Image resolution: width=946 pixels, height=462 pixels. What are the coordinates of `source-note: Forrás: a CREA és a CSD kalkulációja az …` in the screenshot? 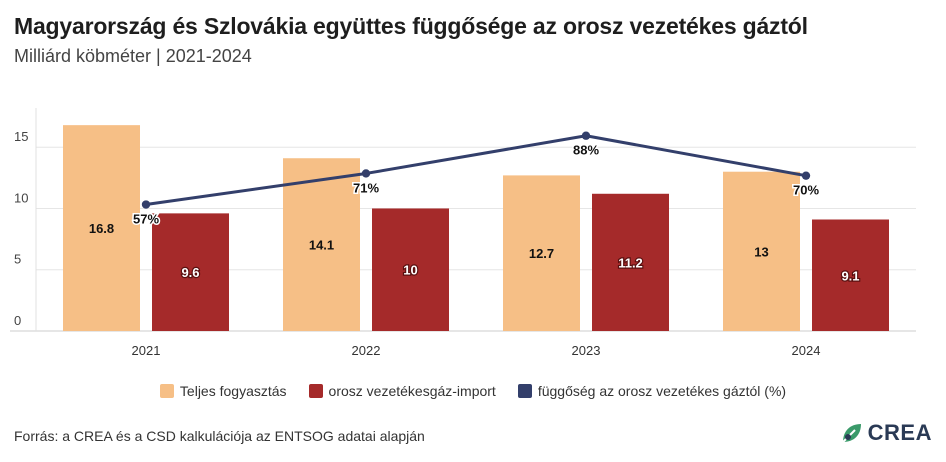 It's located at (219, 436).